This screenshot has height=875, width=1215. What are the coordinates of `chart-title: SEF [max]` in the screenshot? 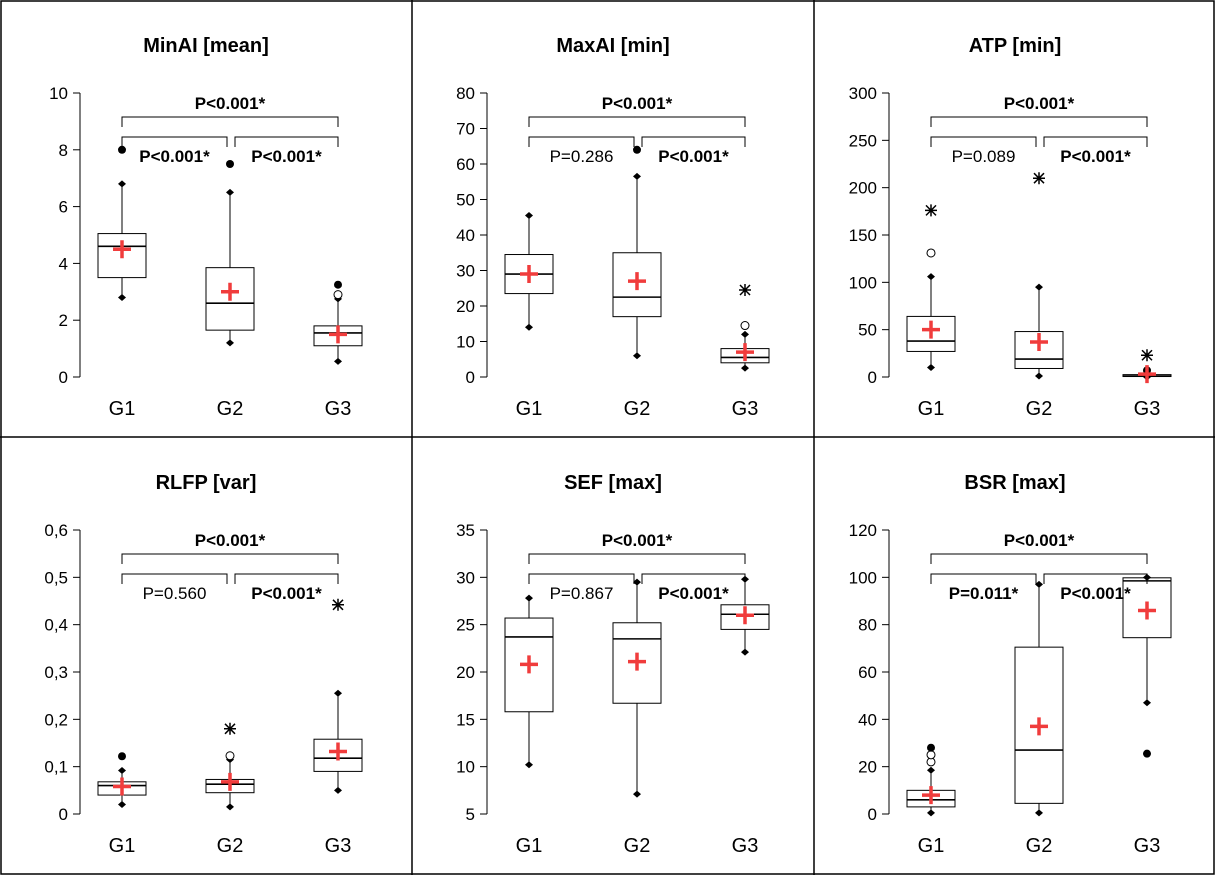 It's located at (613, 483).